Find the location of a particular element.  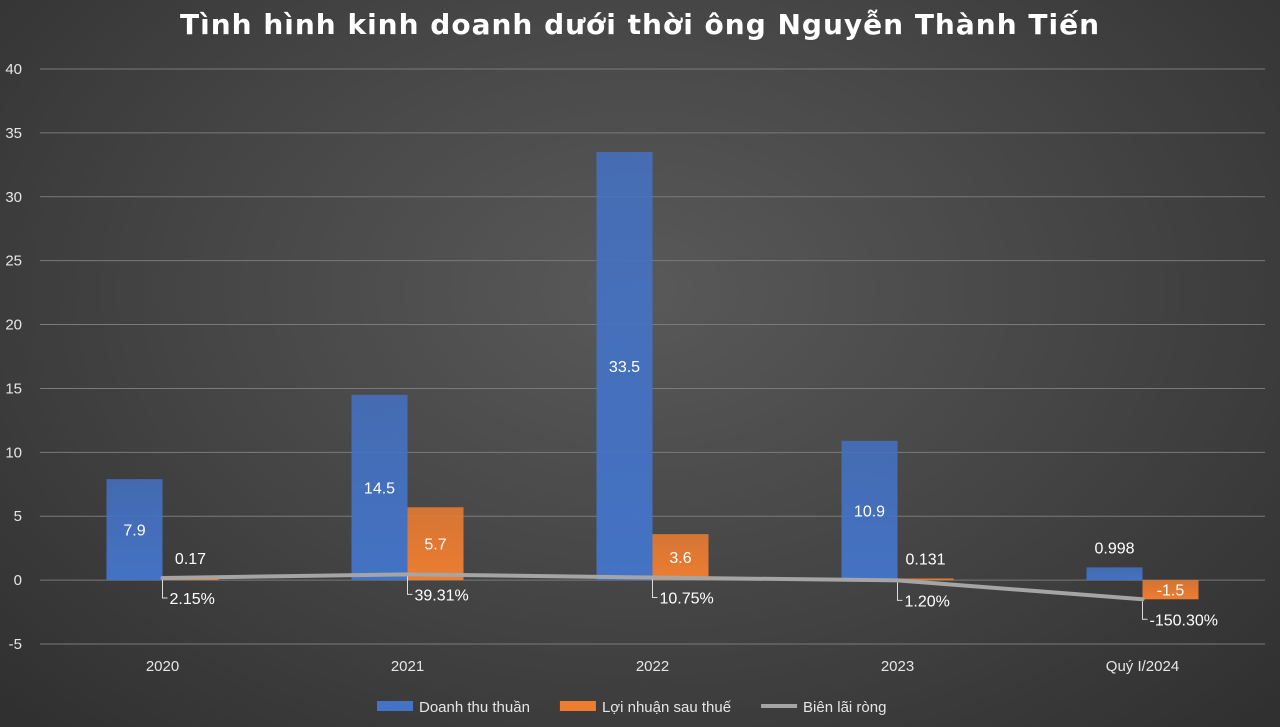

bar-data-label: 7.9 is located at coordinates (134, 531).